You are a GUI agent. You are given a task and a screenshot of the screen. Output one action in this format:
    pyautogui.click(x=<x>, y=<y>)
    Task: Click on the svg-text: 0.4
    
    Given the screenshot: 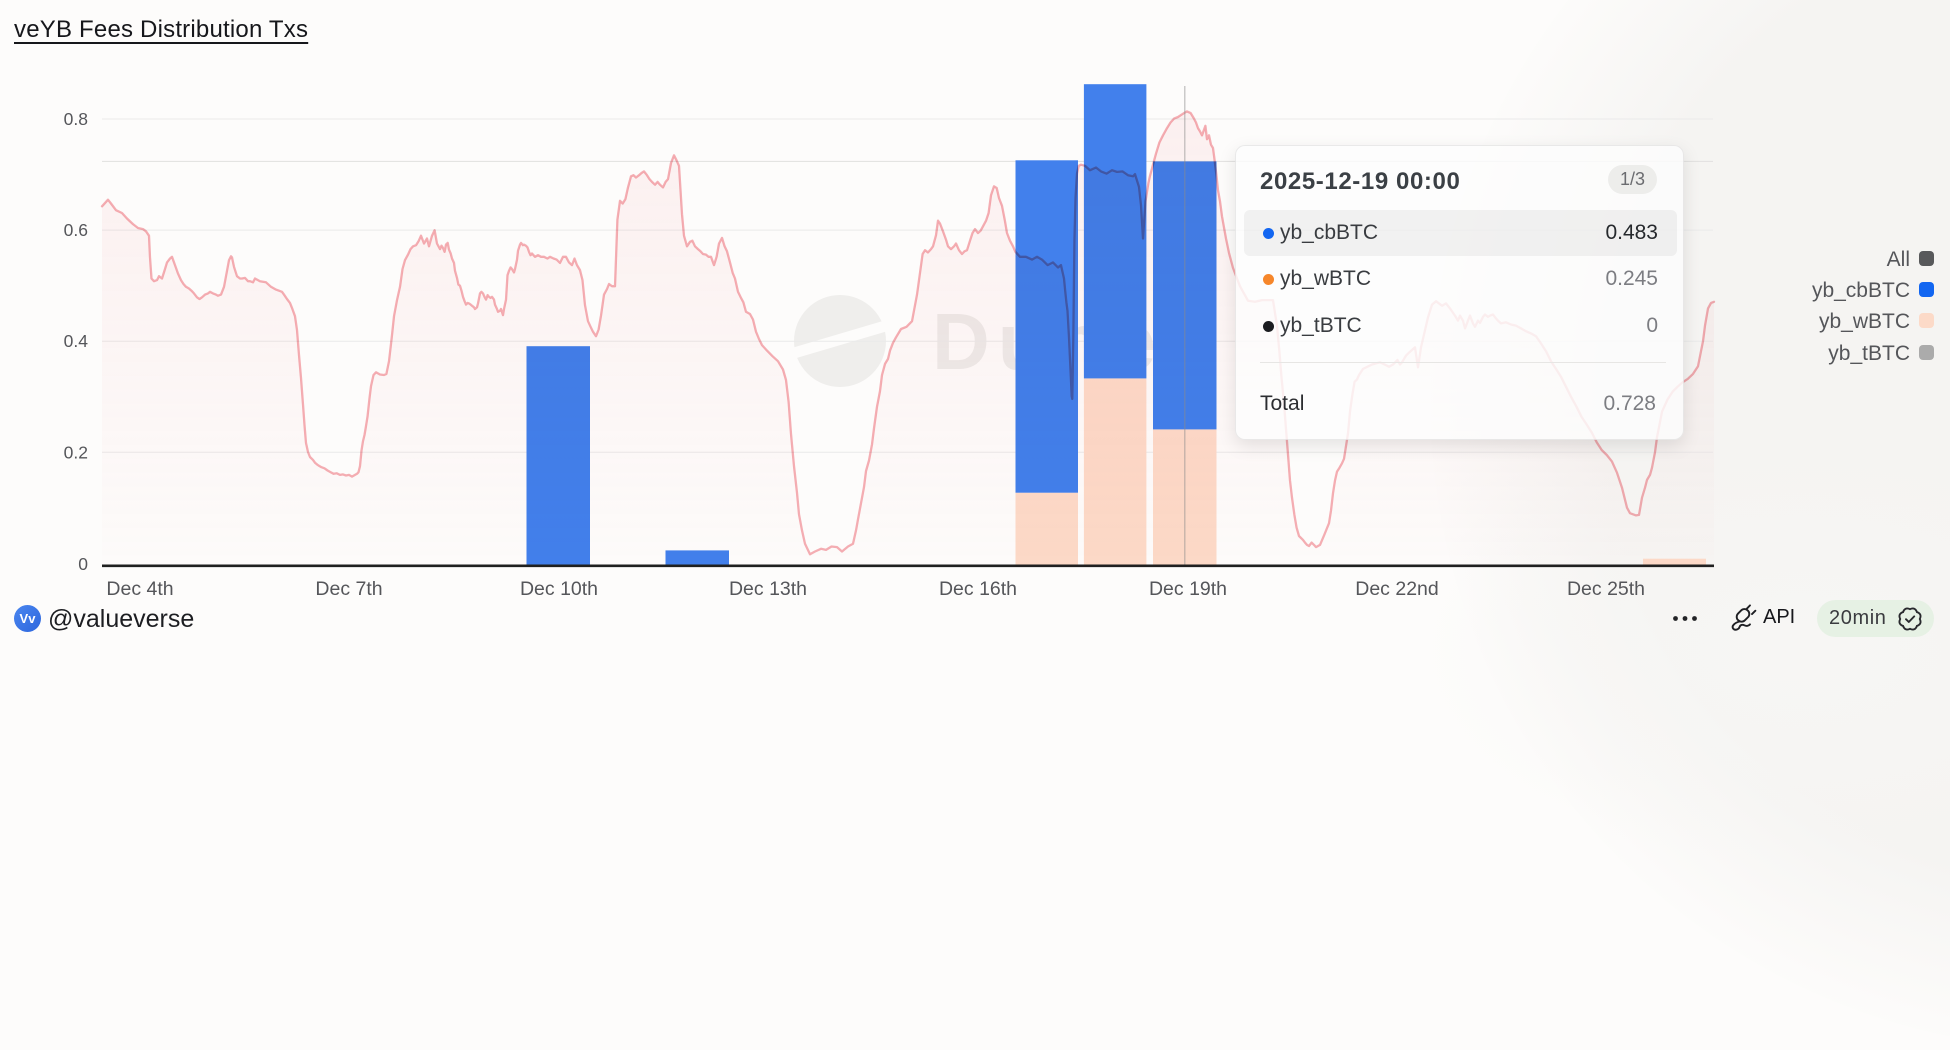 What is the action you would take?
    pyautogui.click(x=76, y=341)
    